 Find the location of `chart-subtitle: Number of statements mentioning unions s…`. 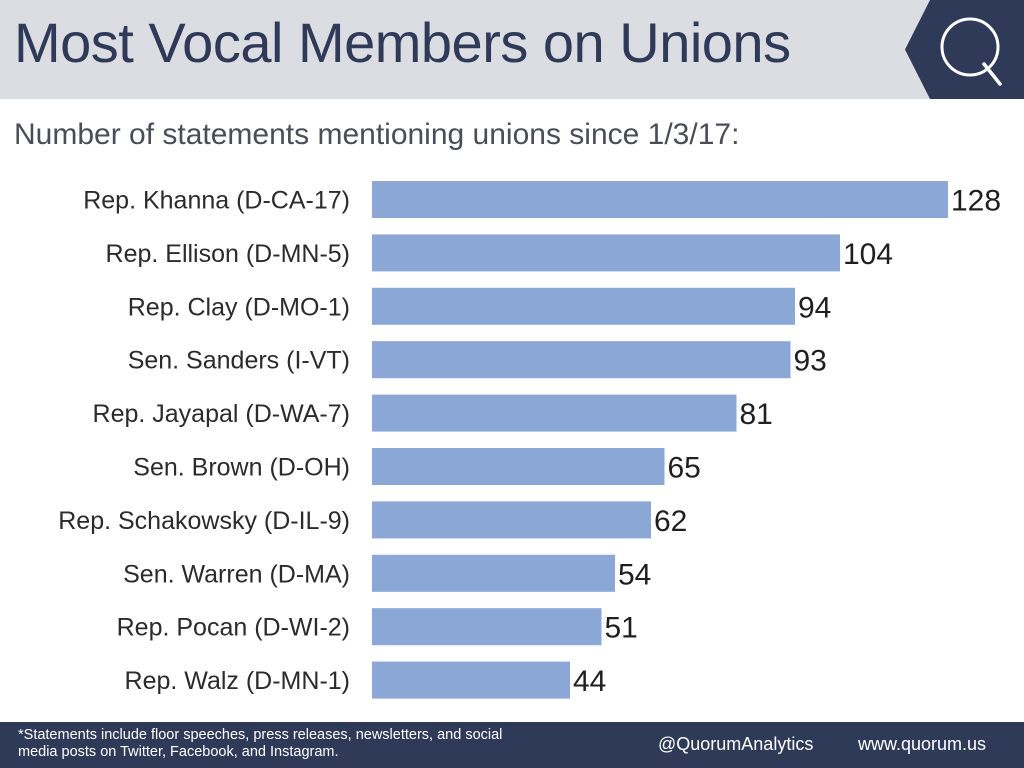

chart-subtitle: Number of statements mentioning unions s… is located at coordinates (377, 134).